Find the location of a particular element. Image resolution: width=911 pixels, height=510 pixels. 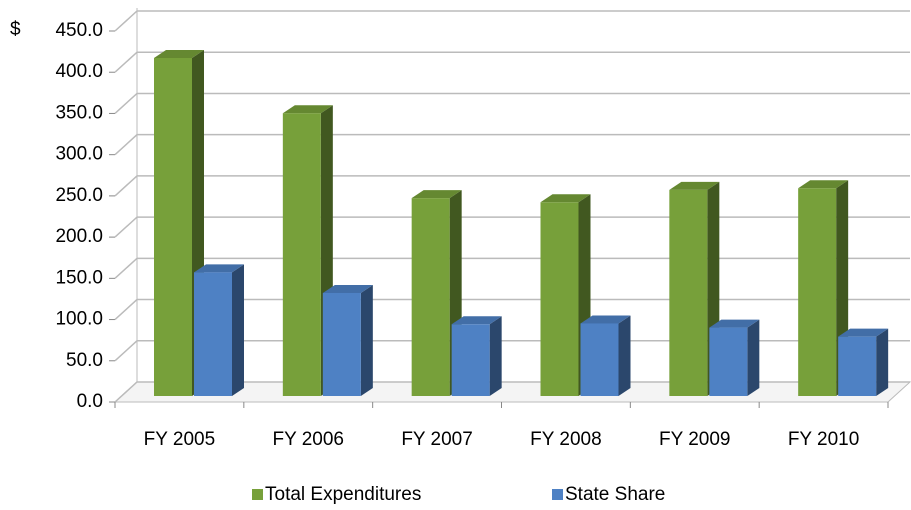

x-tick-label: FY 2007 is located at coordinates (436, 439).